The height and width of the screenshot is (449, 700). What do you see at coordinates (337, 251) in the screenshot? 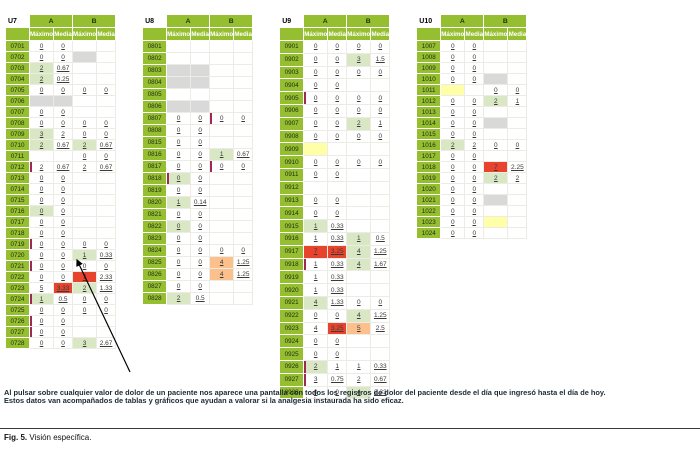
I see `pain-value-cell: 3.25` at bounding box center [337, 251].